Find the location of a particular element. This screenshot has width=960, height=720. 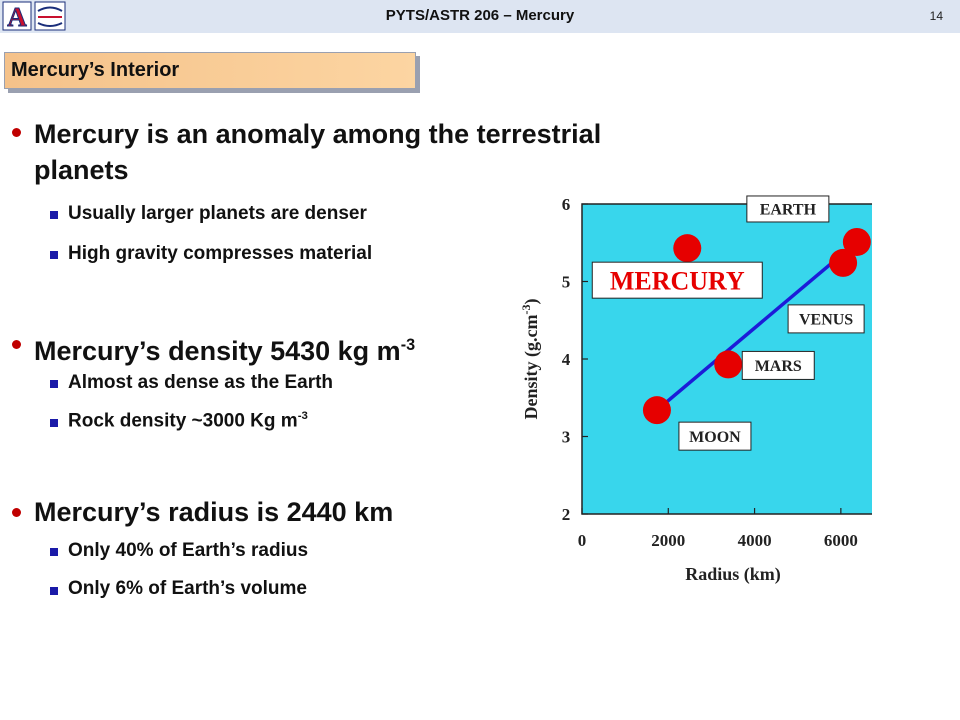

x-tick-label: 0 is located at coordinates (582, 540).